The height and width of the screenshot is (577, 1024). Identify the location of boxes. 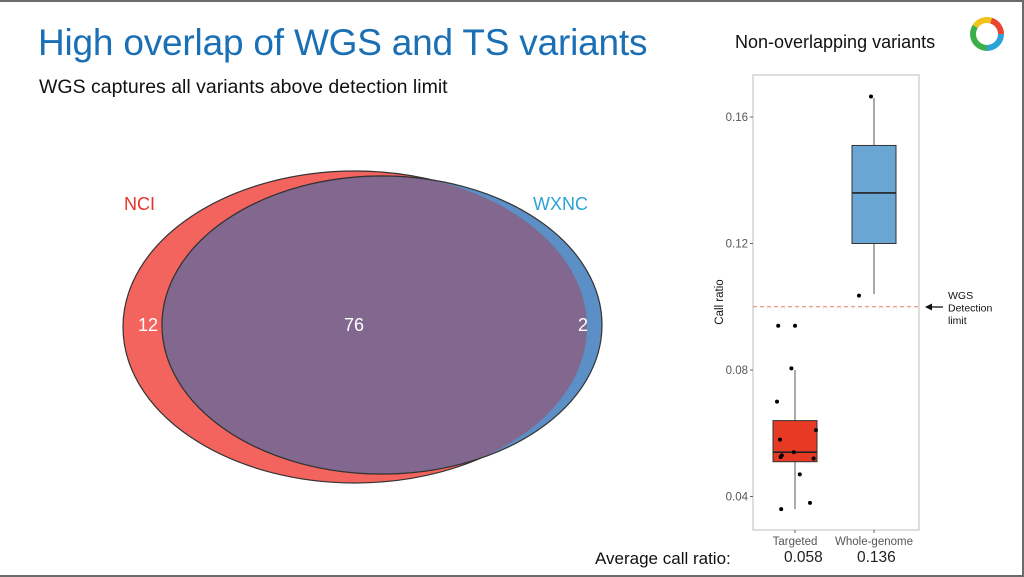
(834, 303).